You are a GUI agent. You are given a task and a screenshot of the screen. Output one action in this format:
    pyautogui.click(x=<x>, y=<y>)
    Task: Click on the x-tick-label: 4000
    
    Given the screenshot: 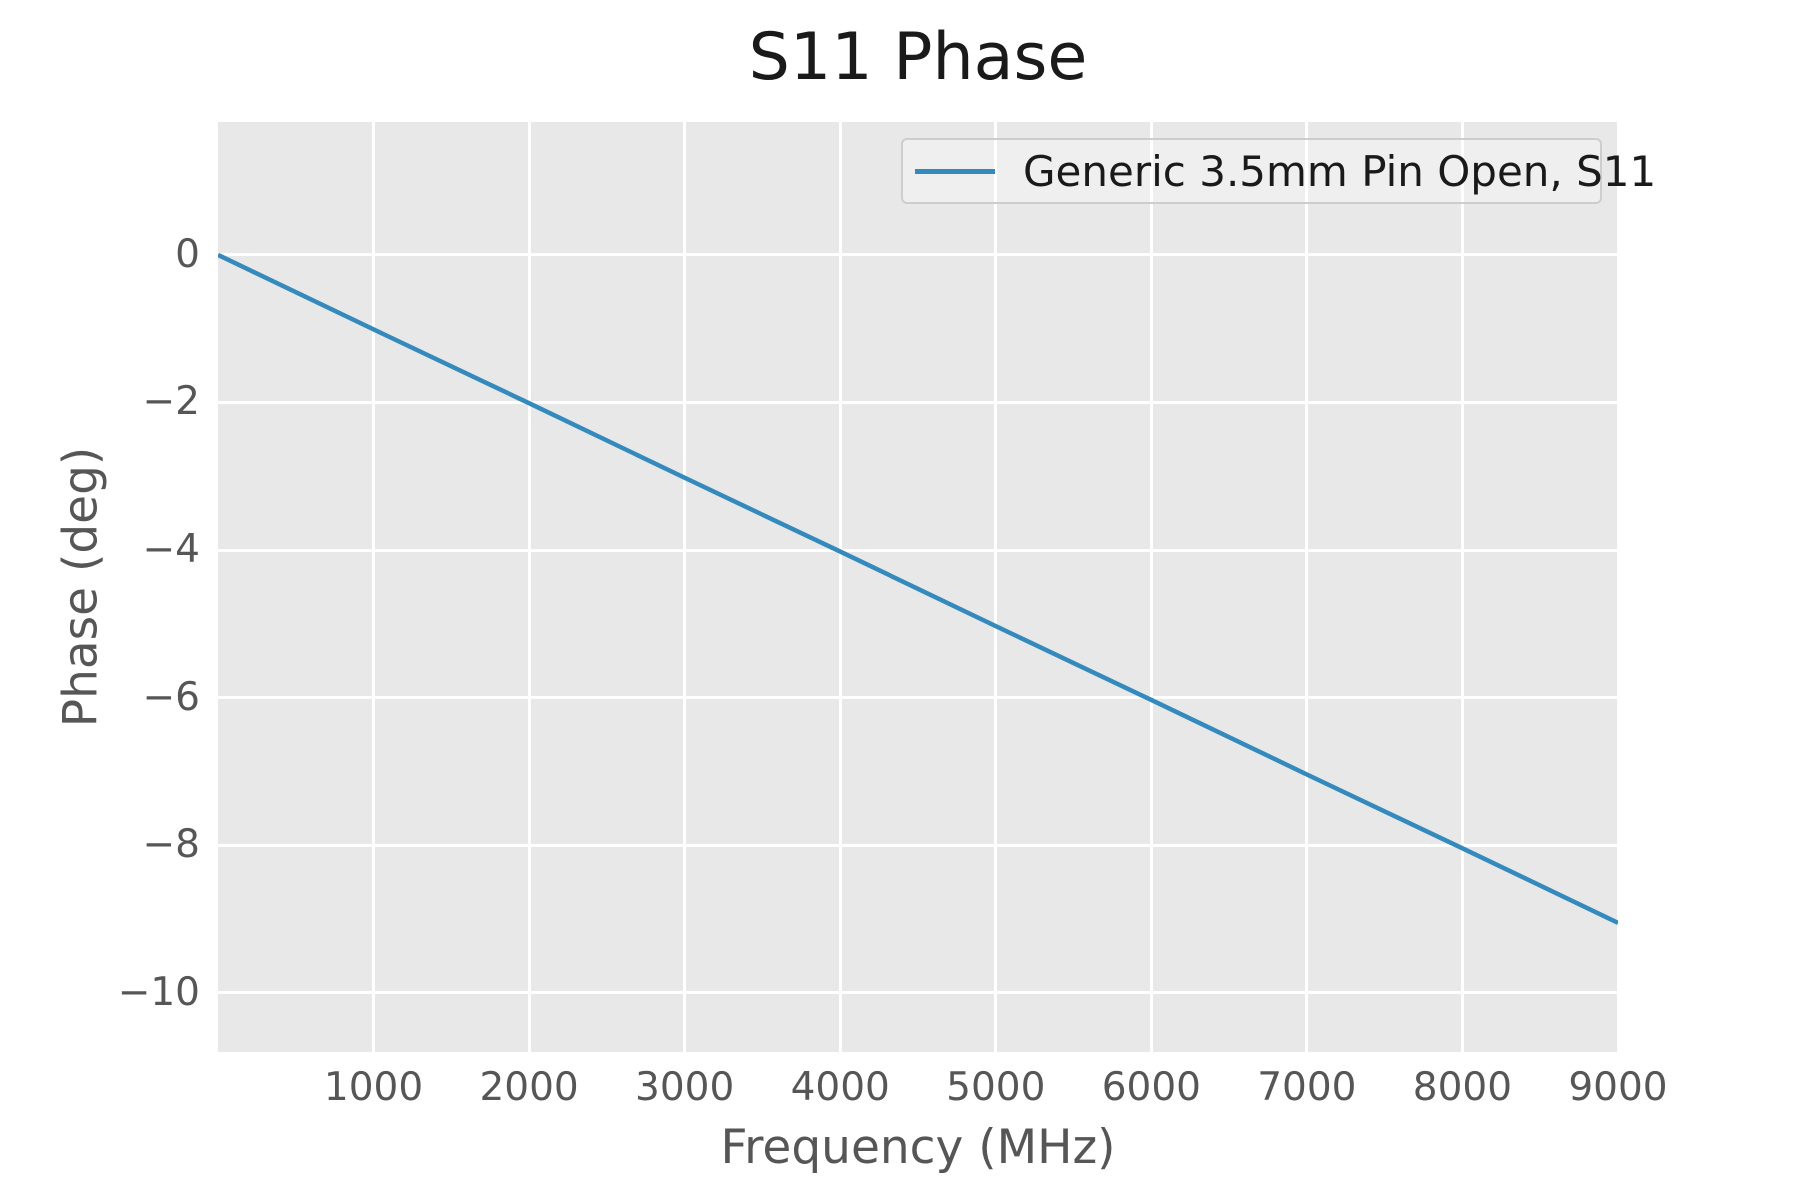 What is the action you would take?
    pyautogui.click(x=840, y=1087)
    